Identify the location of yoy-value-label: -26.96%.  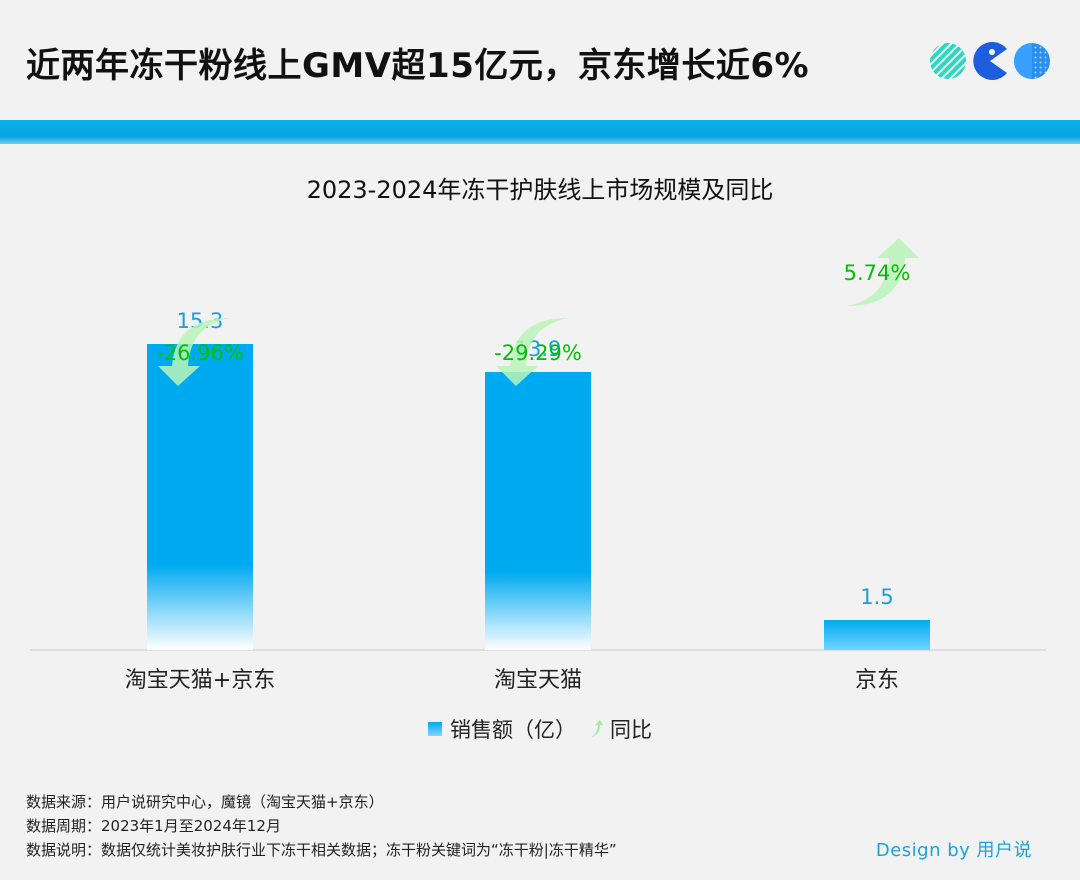
(200, 353).